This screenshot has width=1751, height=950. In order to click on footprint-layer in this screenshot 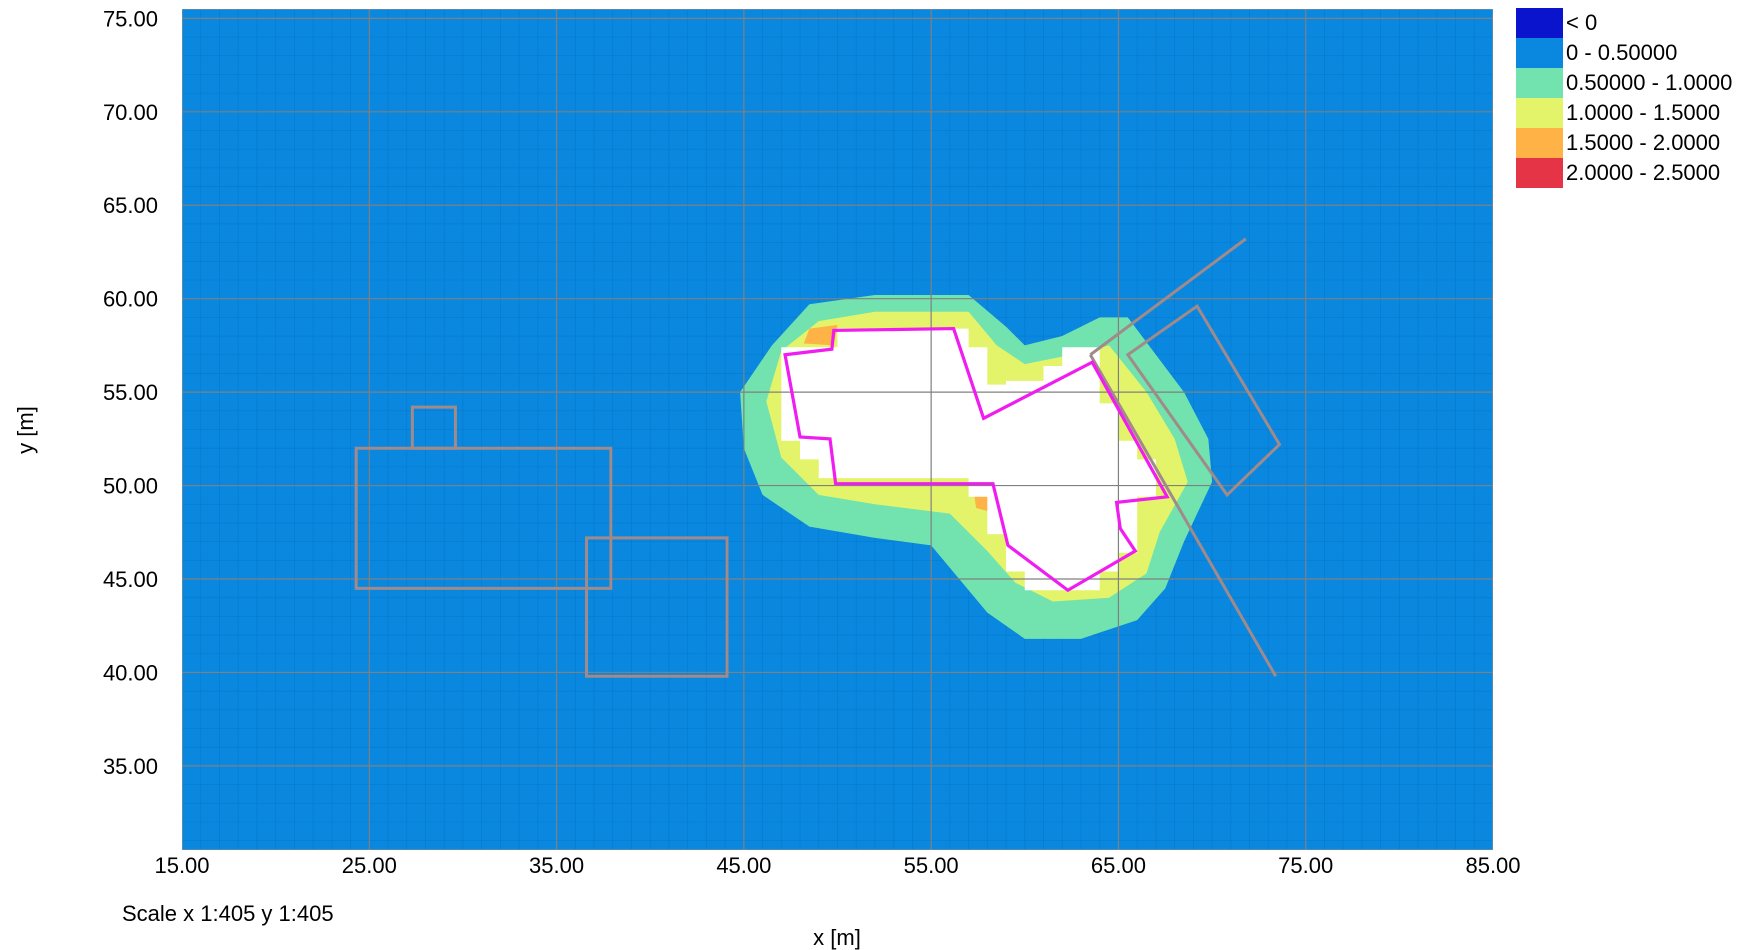, I will do `click(976, 459)`.